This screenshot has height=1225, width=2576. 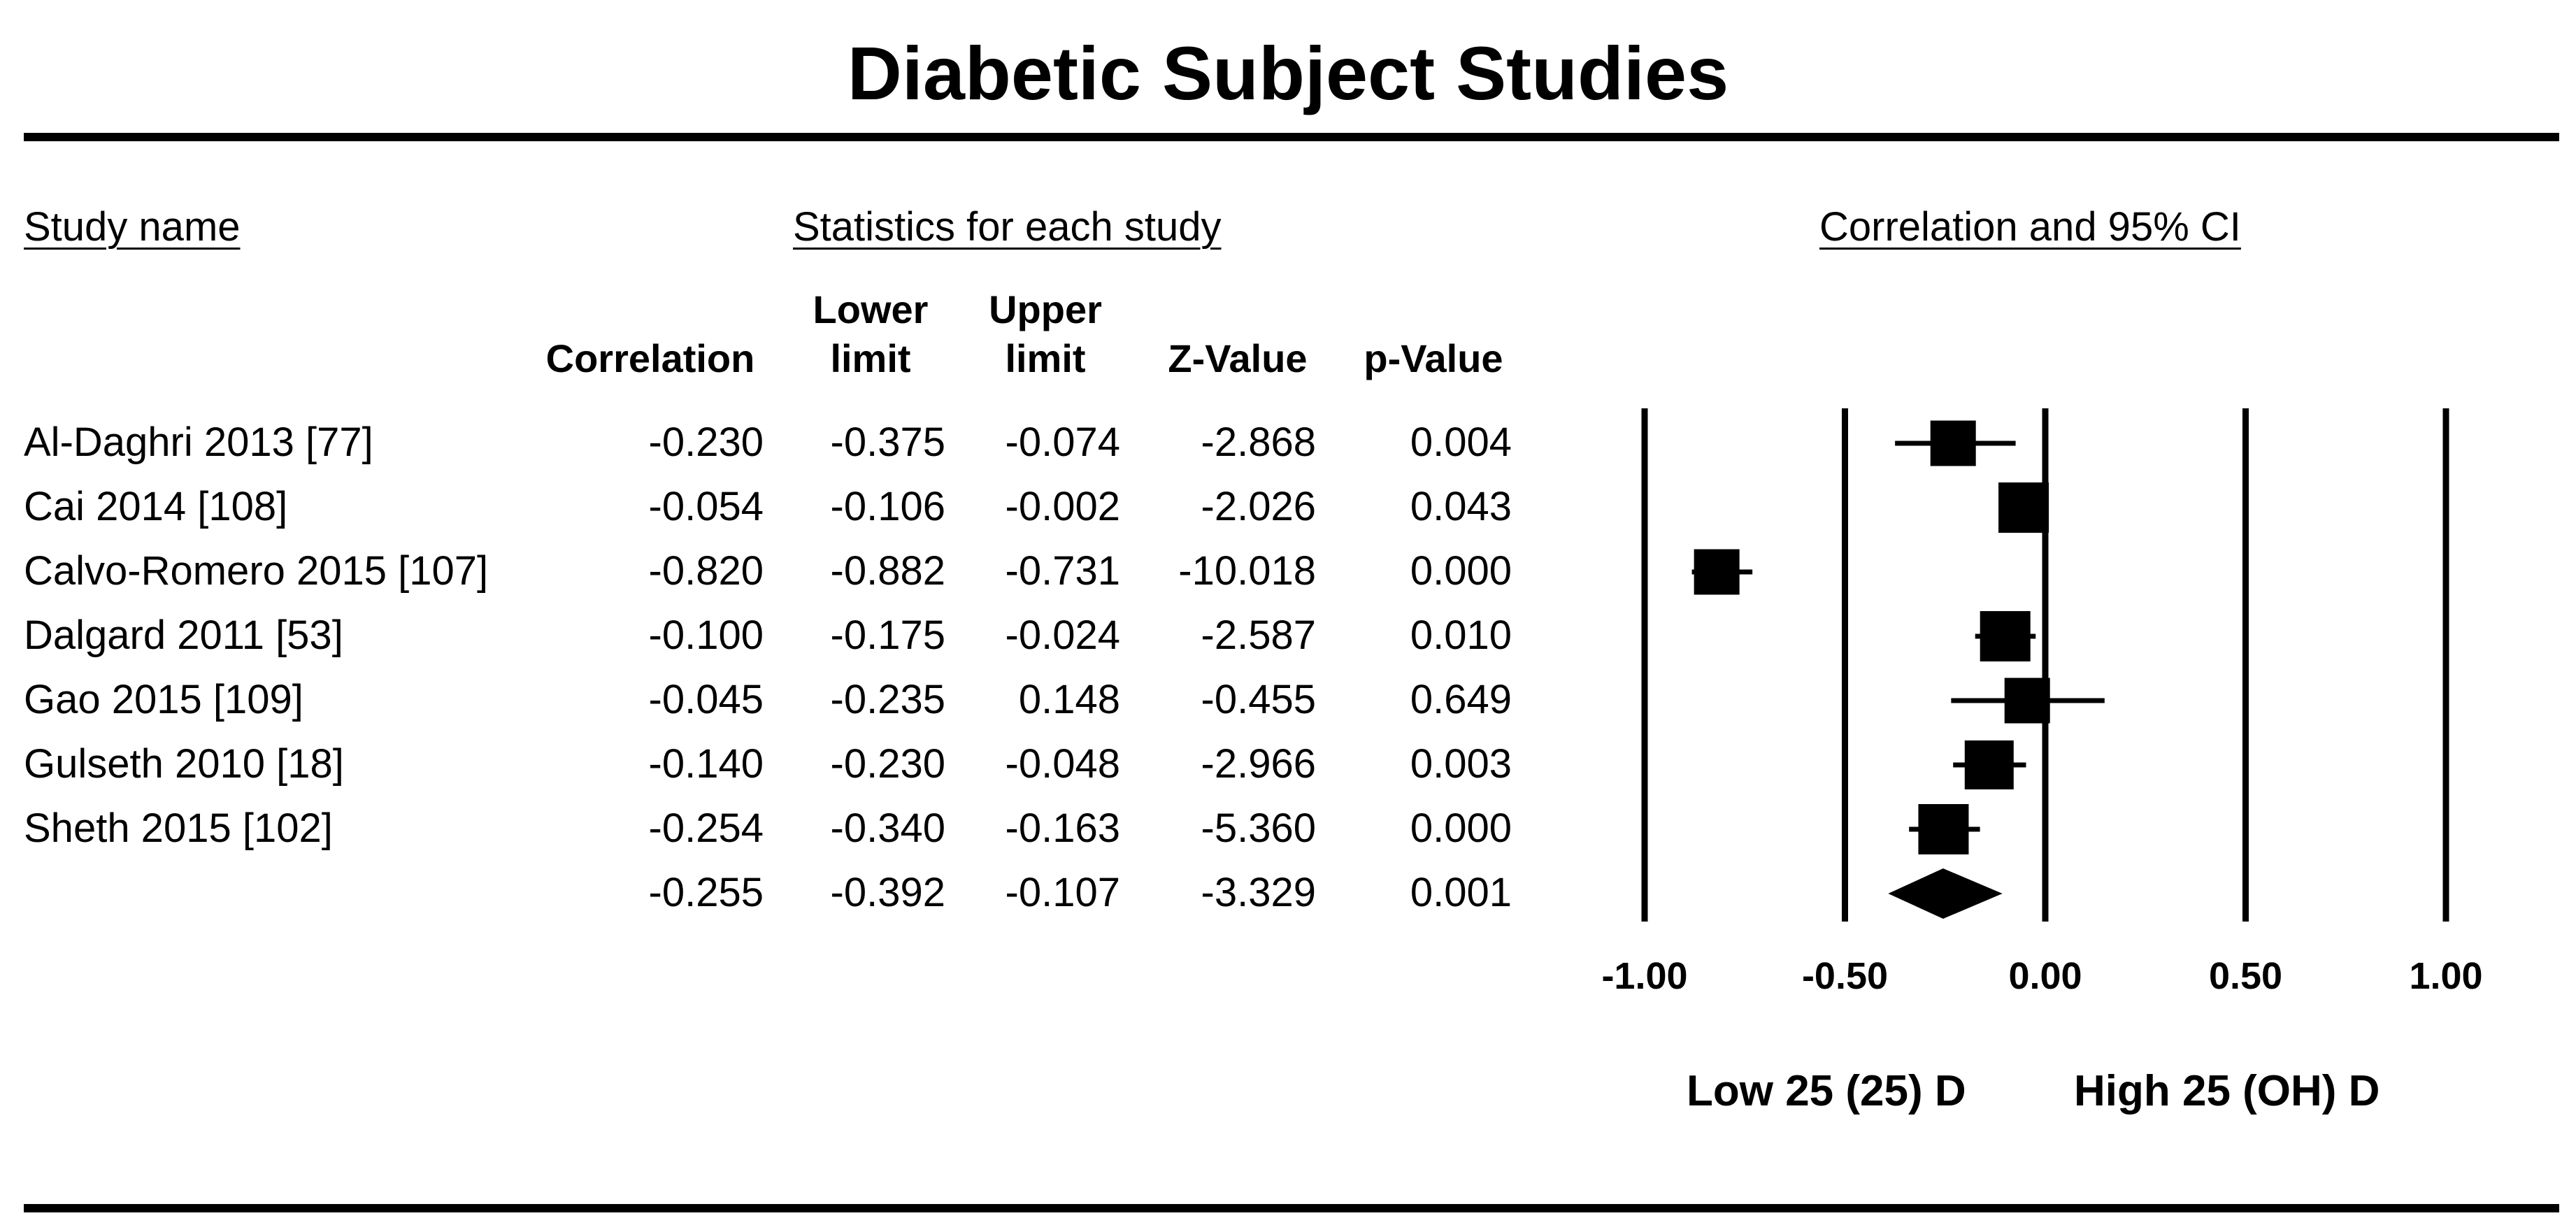 What do you see at coordinates (163, 699) in the screenshot?
I see `study-name: Gao 2015 [109]` at bounding box center [163, 699].